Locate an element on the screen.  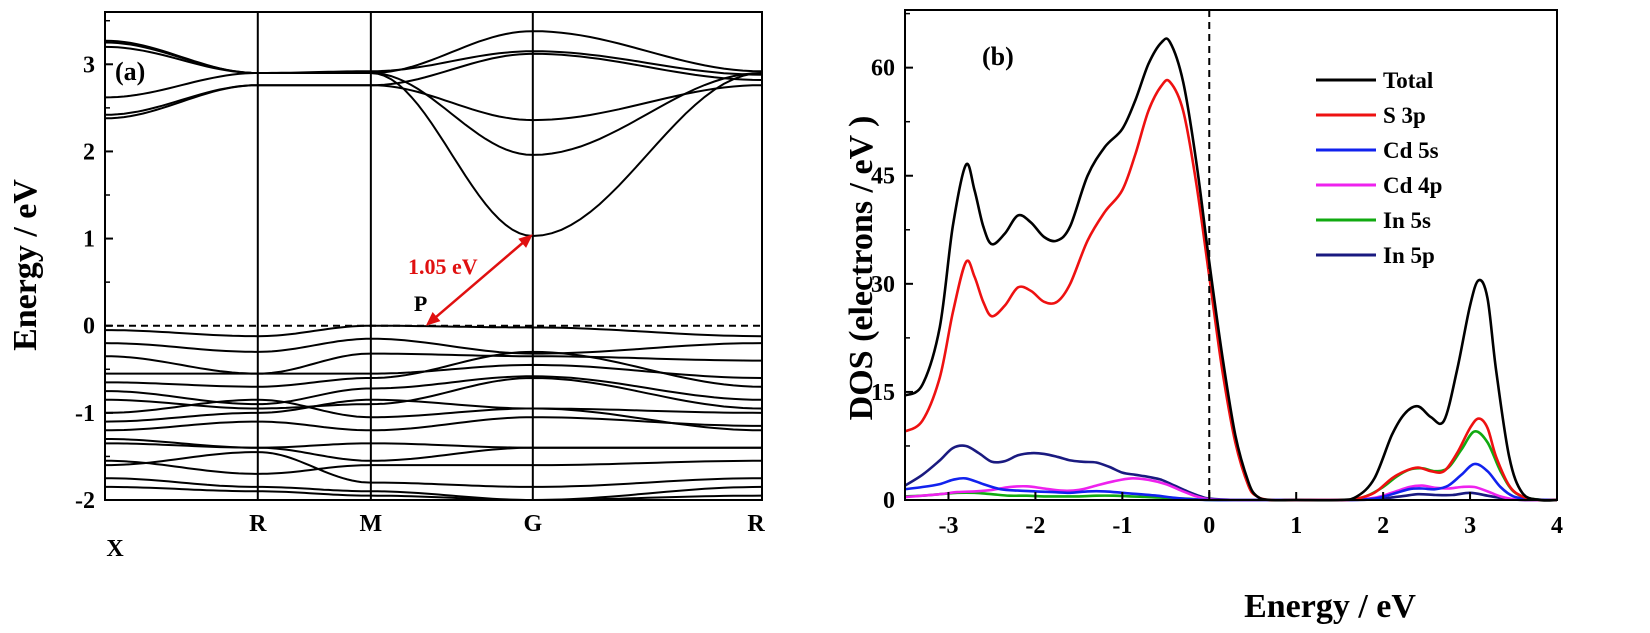
y-tick-label: 3 is located at coordinates (89, 65).